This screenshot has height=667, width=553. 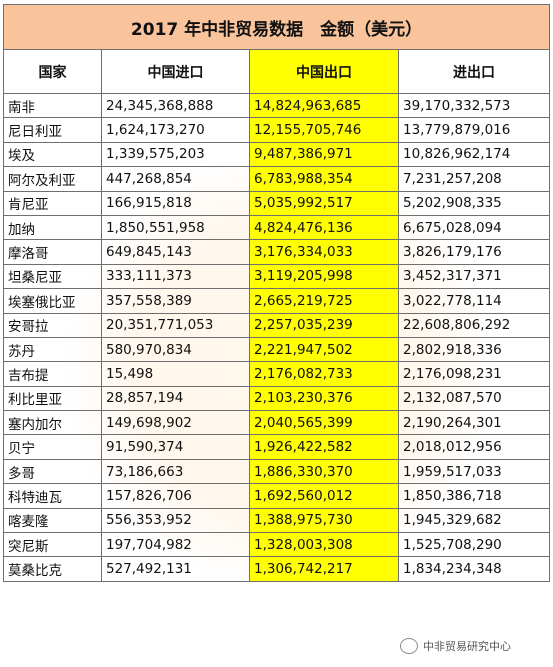 I want to click on import-cell: 1,850,551,958, so click(x=175, y=227).